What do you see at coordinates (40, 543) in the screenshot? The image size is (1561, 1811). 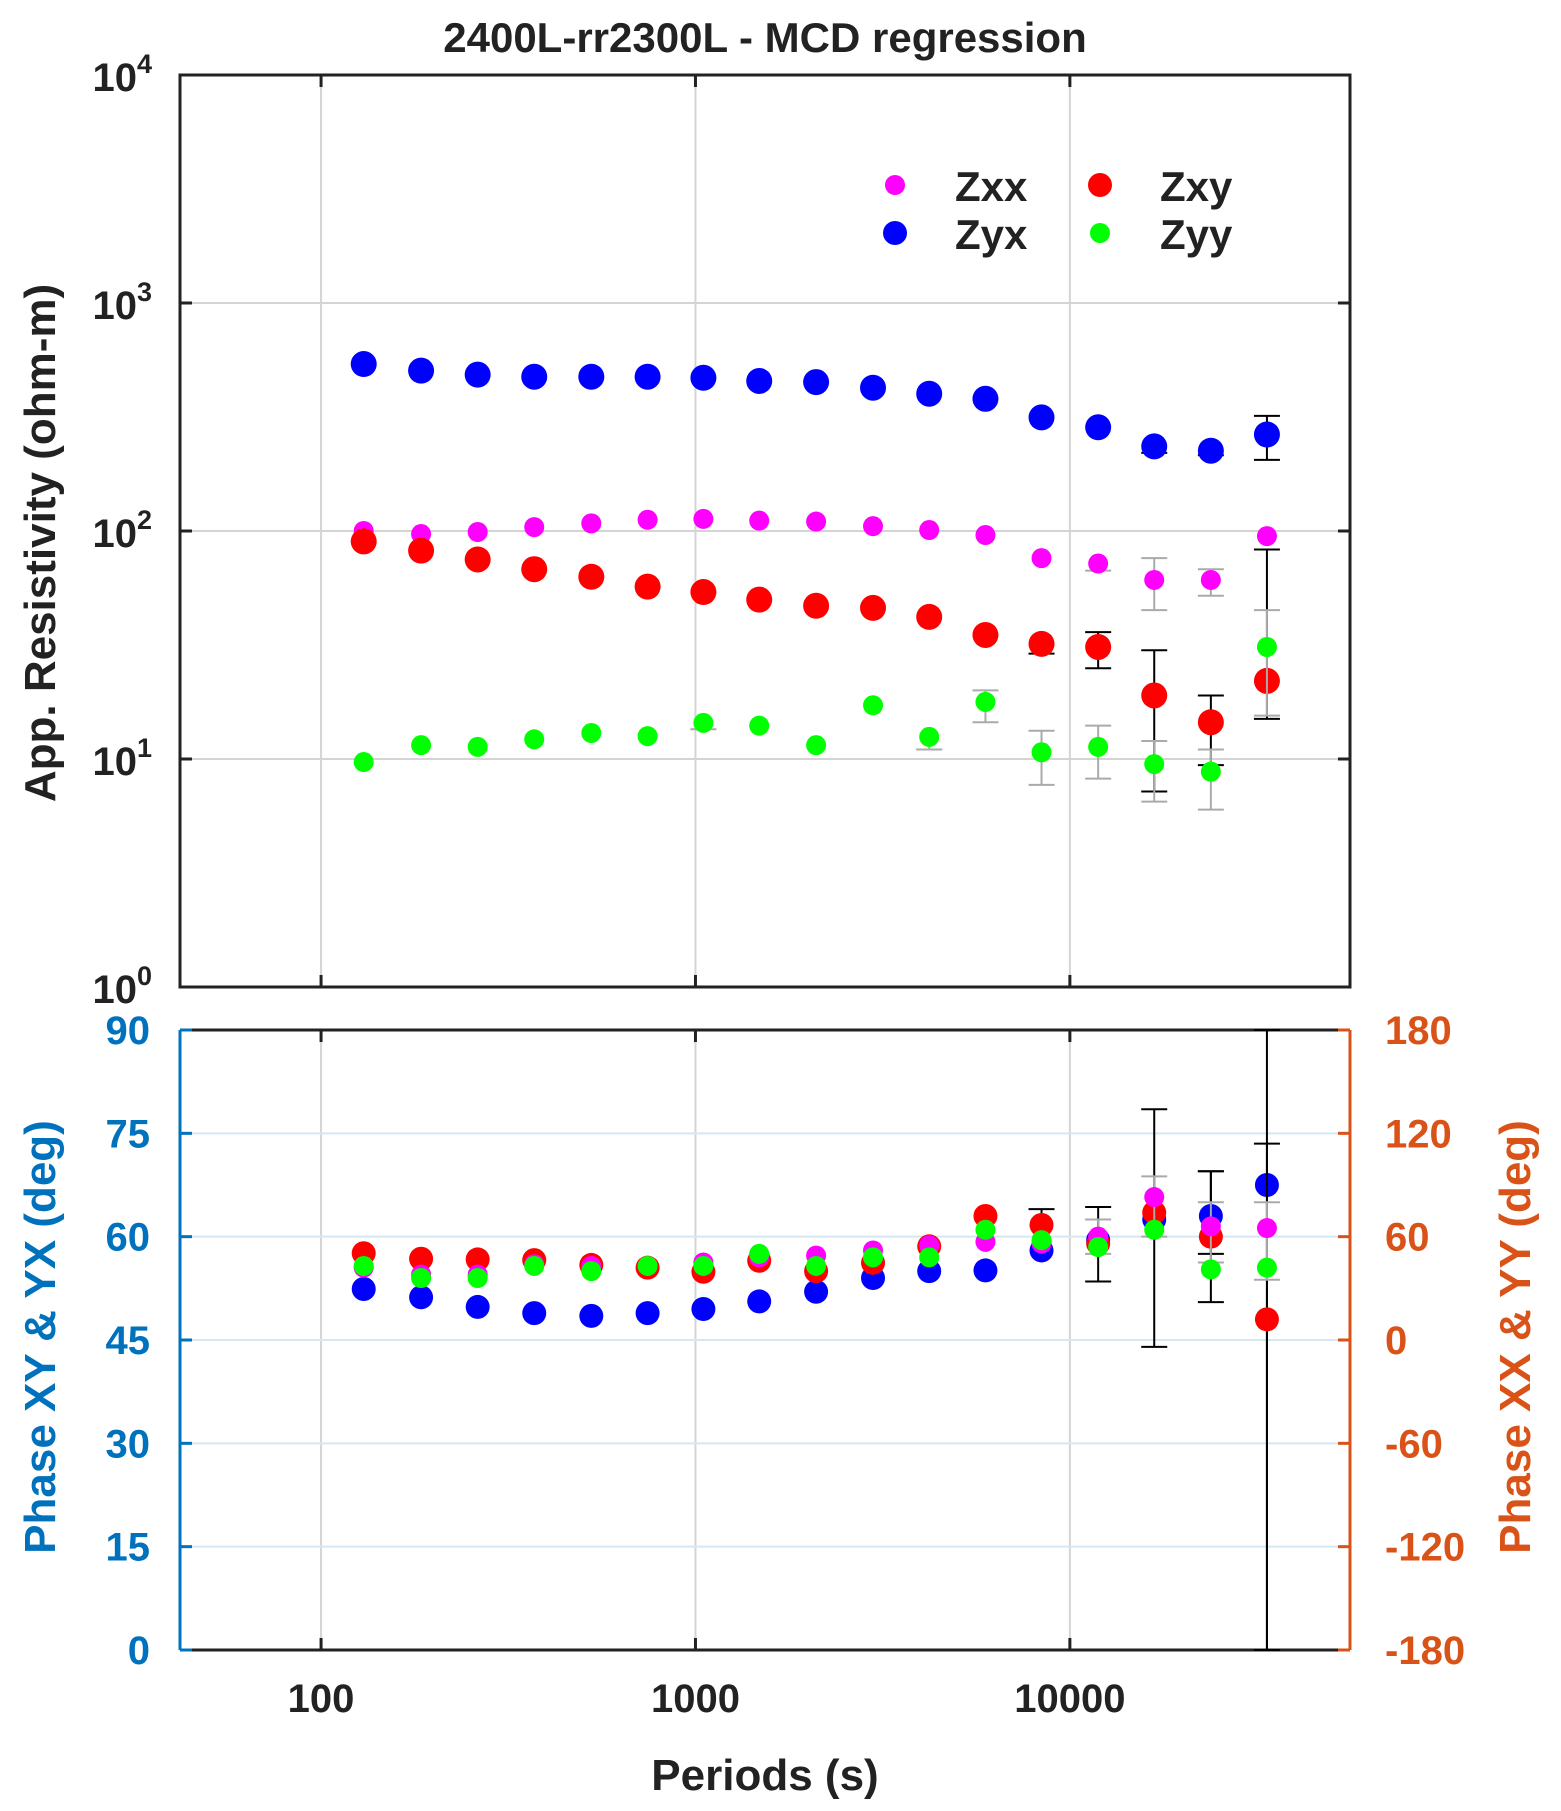 I see `resistivity-axis-label: App. Resistivity (ohm-m)` at bounding box center [40, 543].